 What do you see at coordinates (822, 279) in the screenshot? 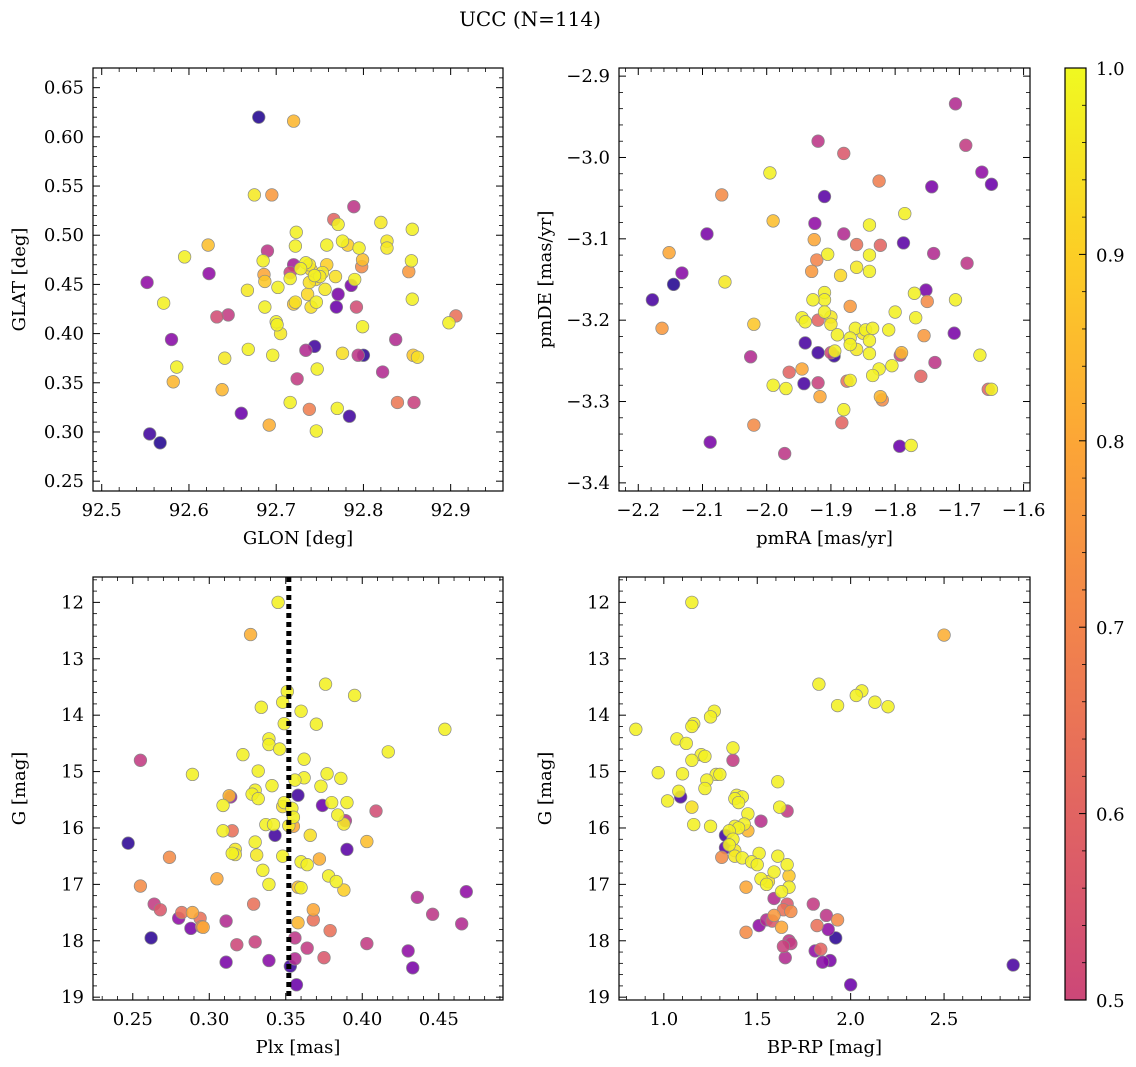
I see `scatter-points` at bounding box center [822, 279].